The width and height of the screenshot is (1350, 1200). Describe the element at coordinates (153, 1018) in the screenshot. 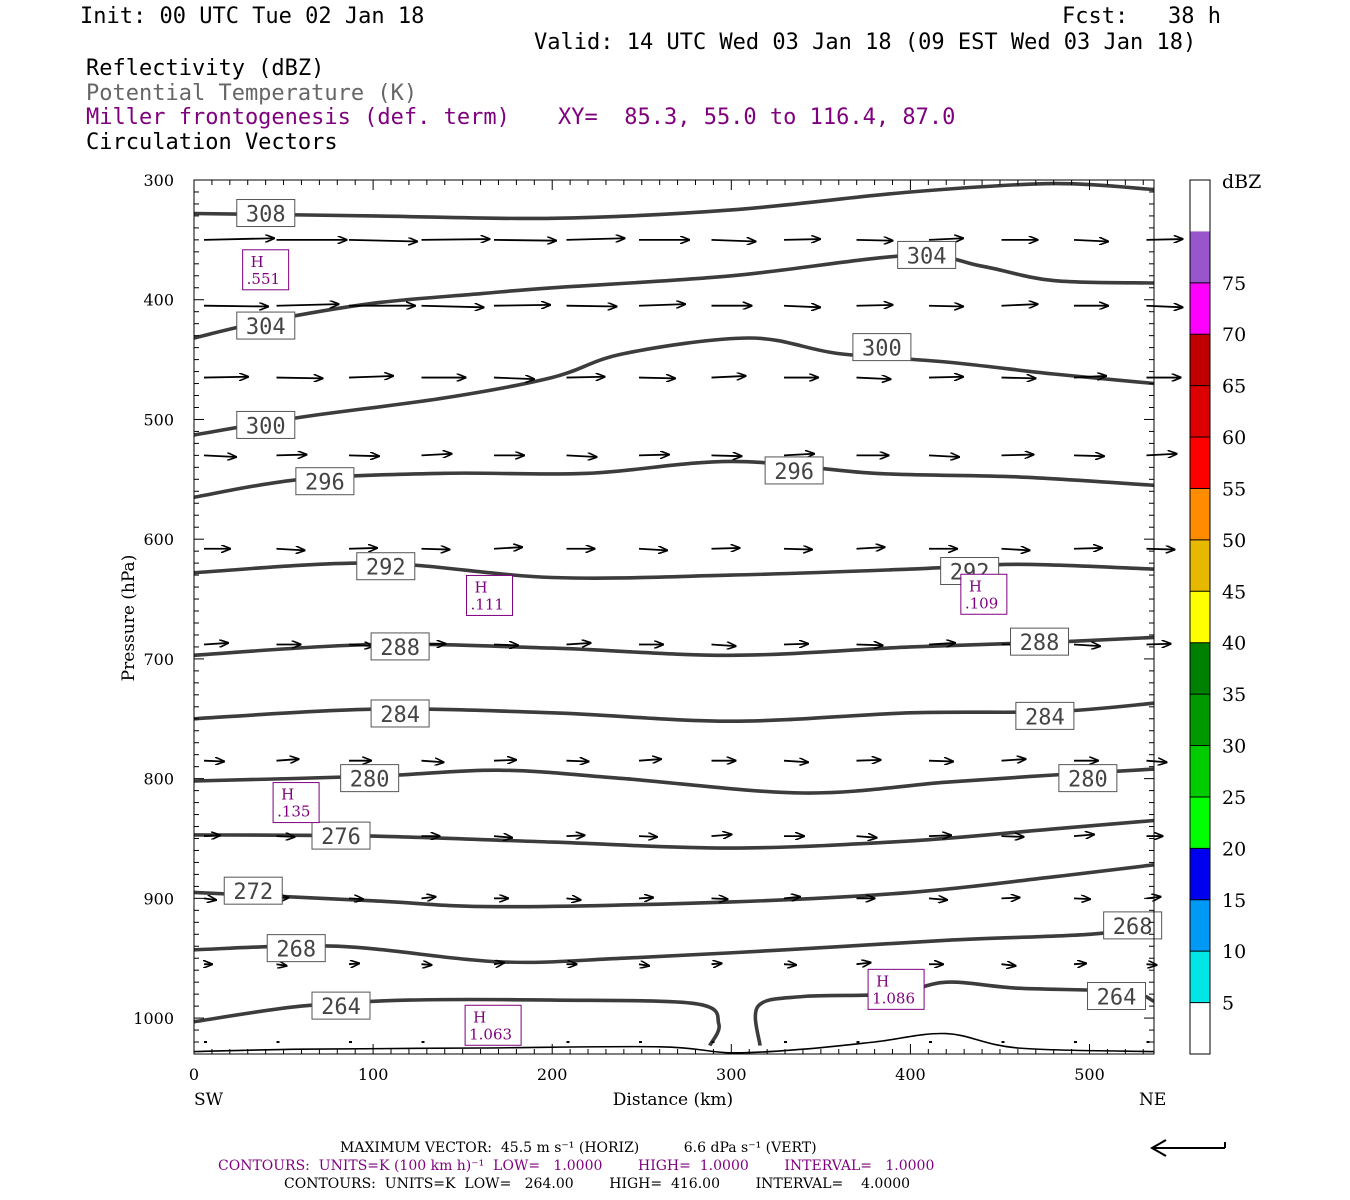

I see `y-tick-label: 1000` at that location.